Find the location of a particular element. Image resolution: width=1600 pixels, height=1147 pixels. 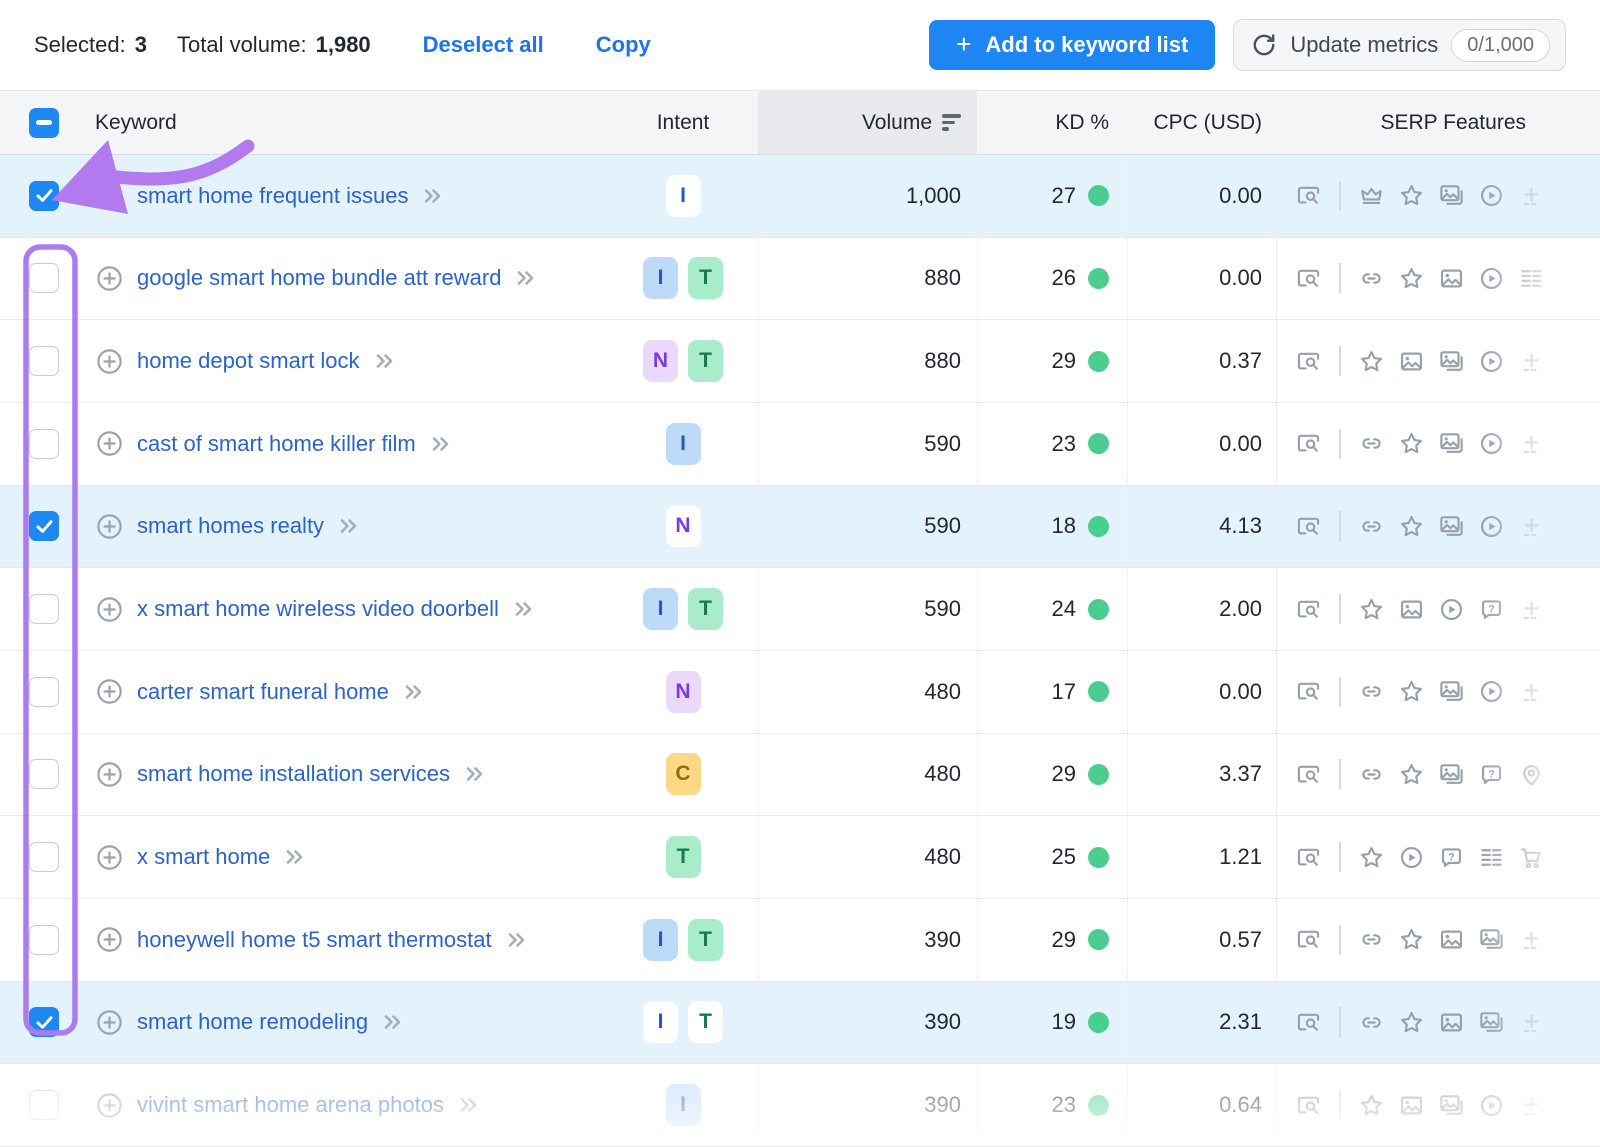

add-to-keyword-list-button: + Add to keyword list is located at coordinates (1072, 45).